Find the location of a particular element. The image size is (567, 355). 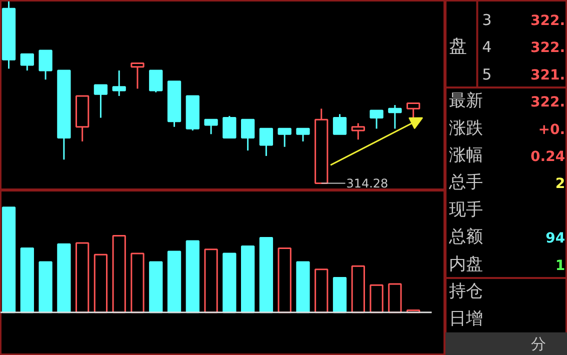

text: 2 is located at coordinates (560, 184).